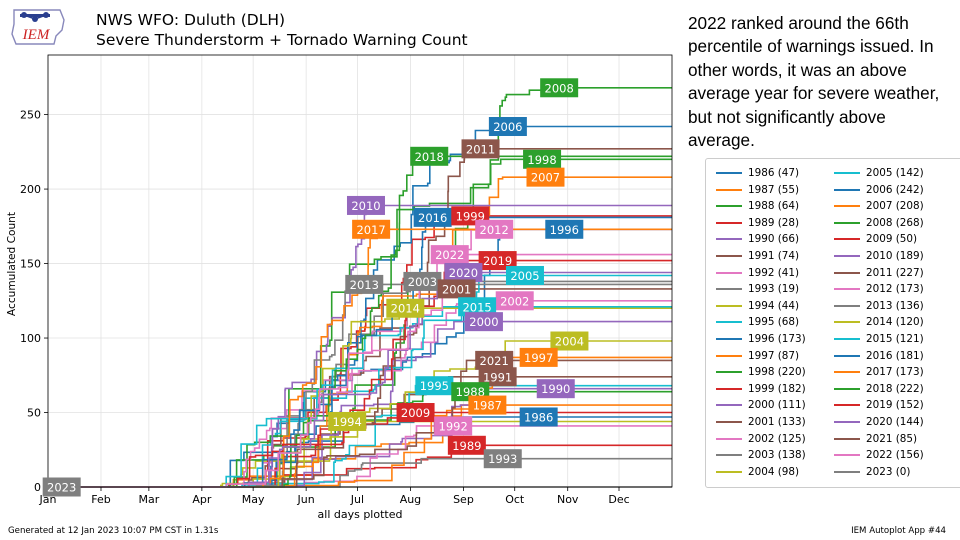 This screenshot has width=960, height=540. What do you see at coordinates (191, 20) in the screenshot?
I see `title-line-1: NWS WFO: Duluth (DLH)` at bounding box center [191, 20].